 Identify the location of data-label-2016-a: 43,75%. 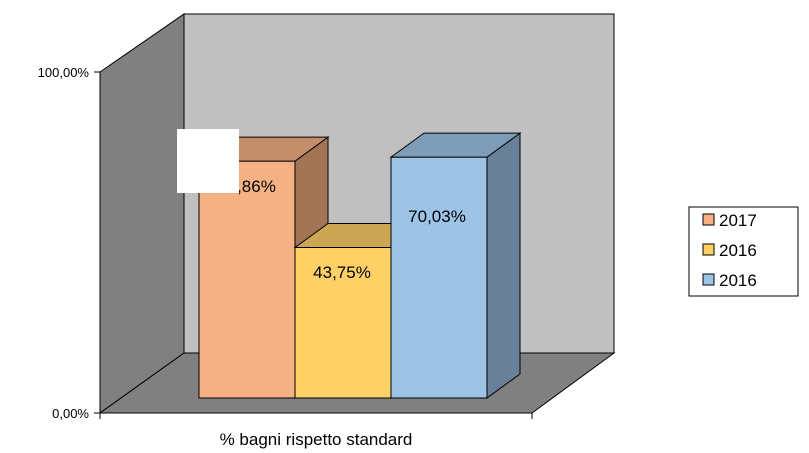
(342, 272).